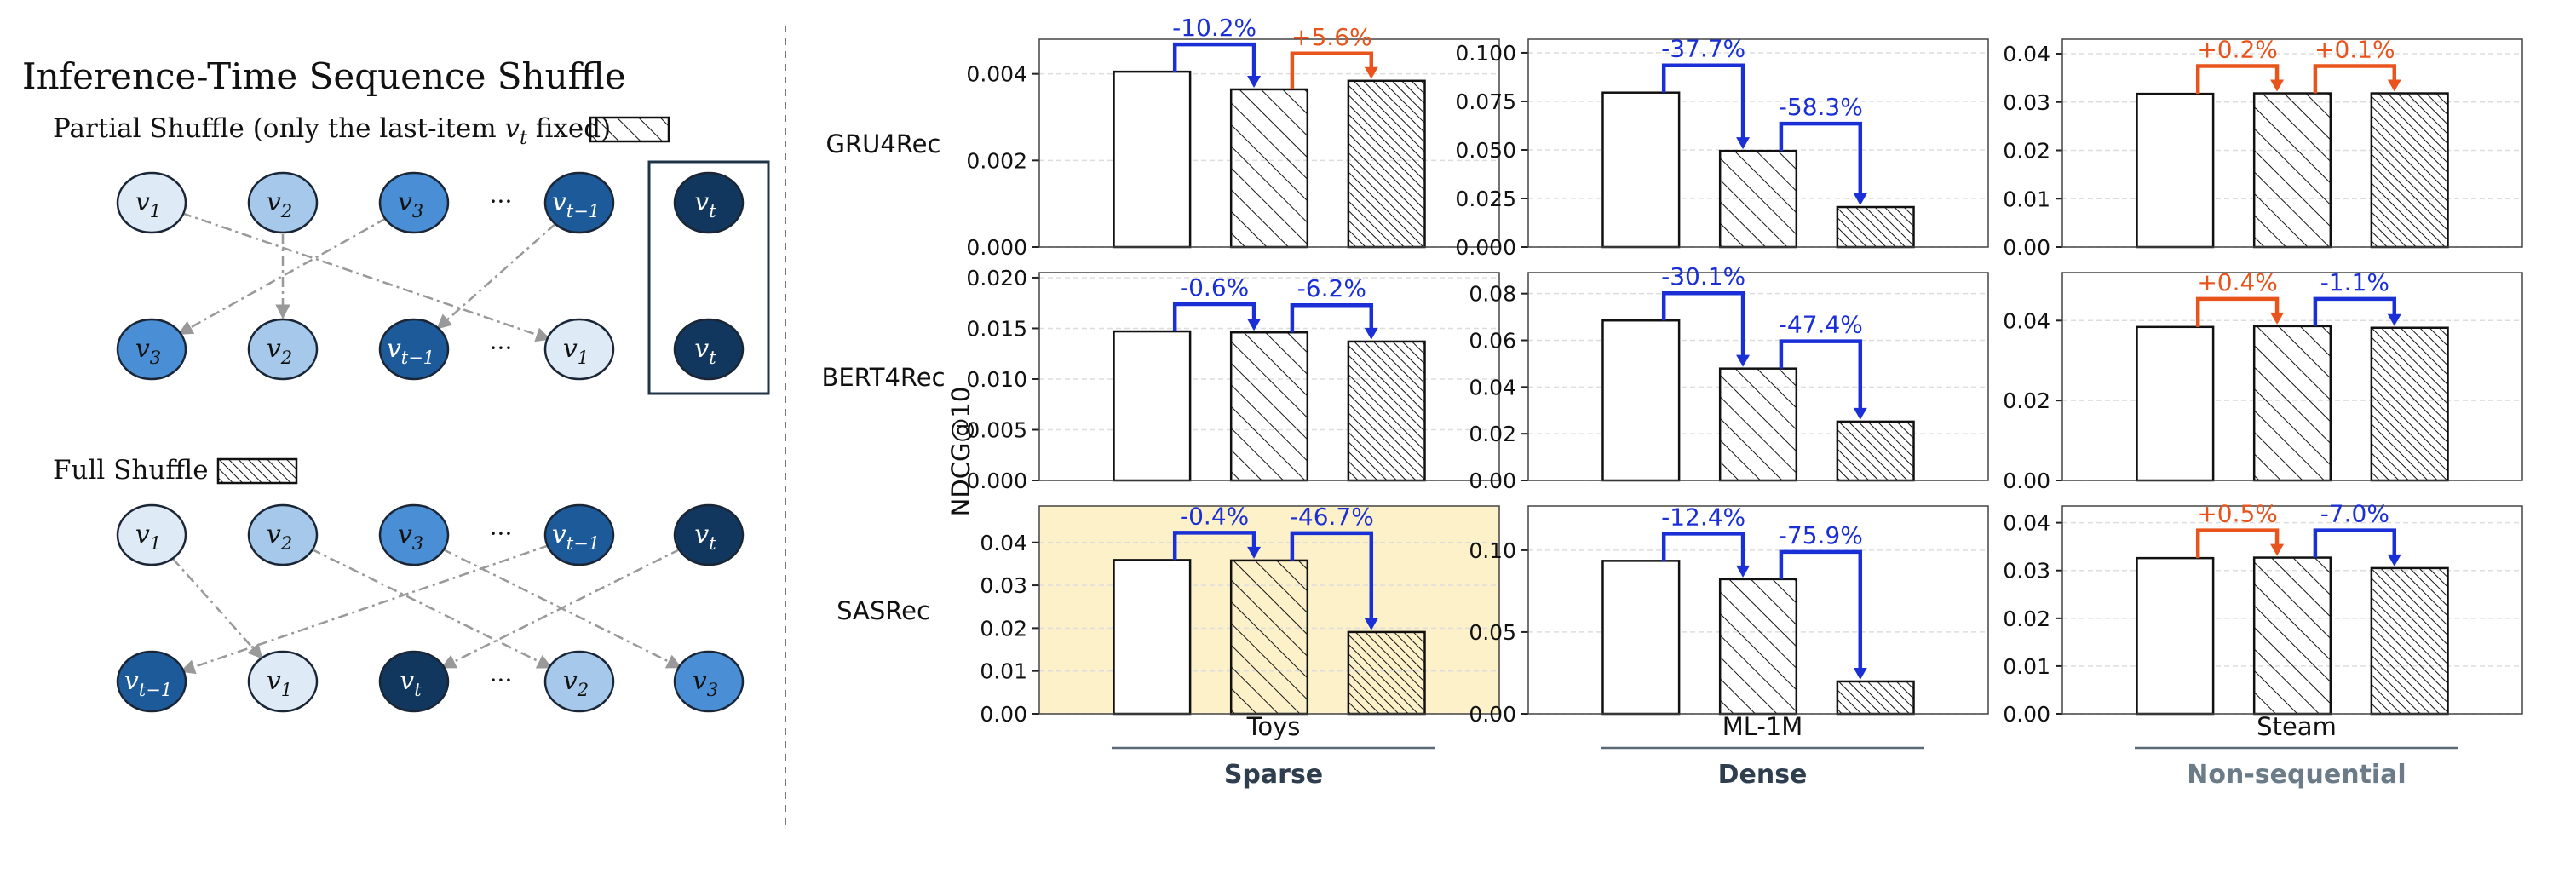 The height and width of the screenshot is (874, 2576). I want to click on shuffle-arrows, so click(427, 443).